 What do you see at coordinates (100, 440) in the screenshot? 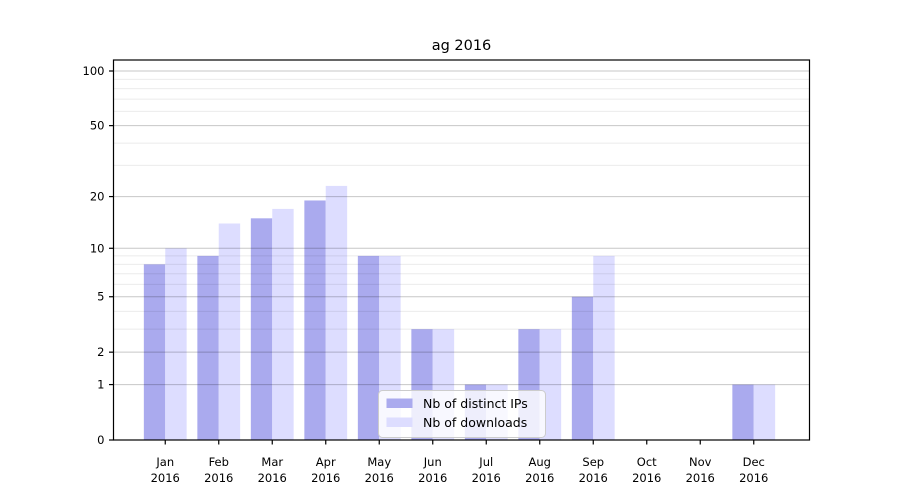
I see `y-tick-label: 0` at bounding box center [100, 440].